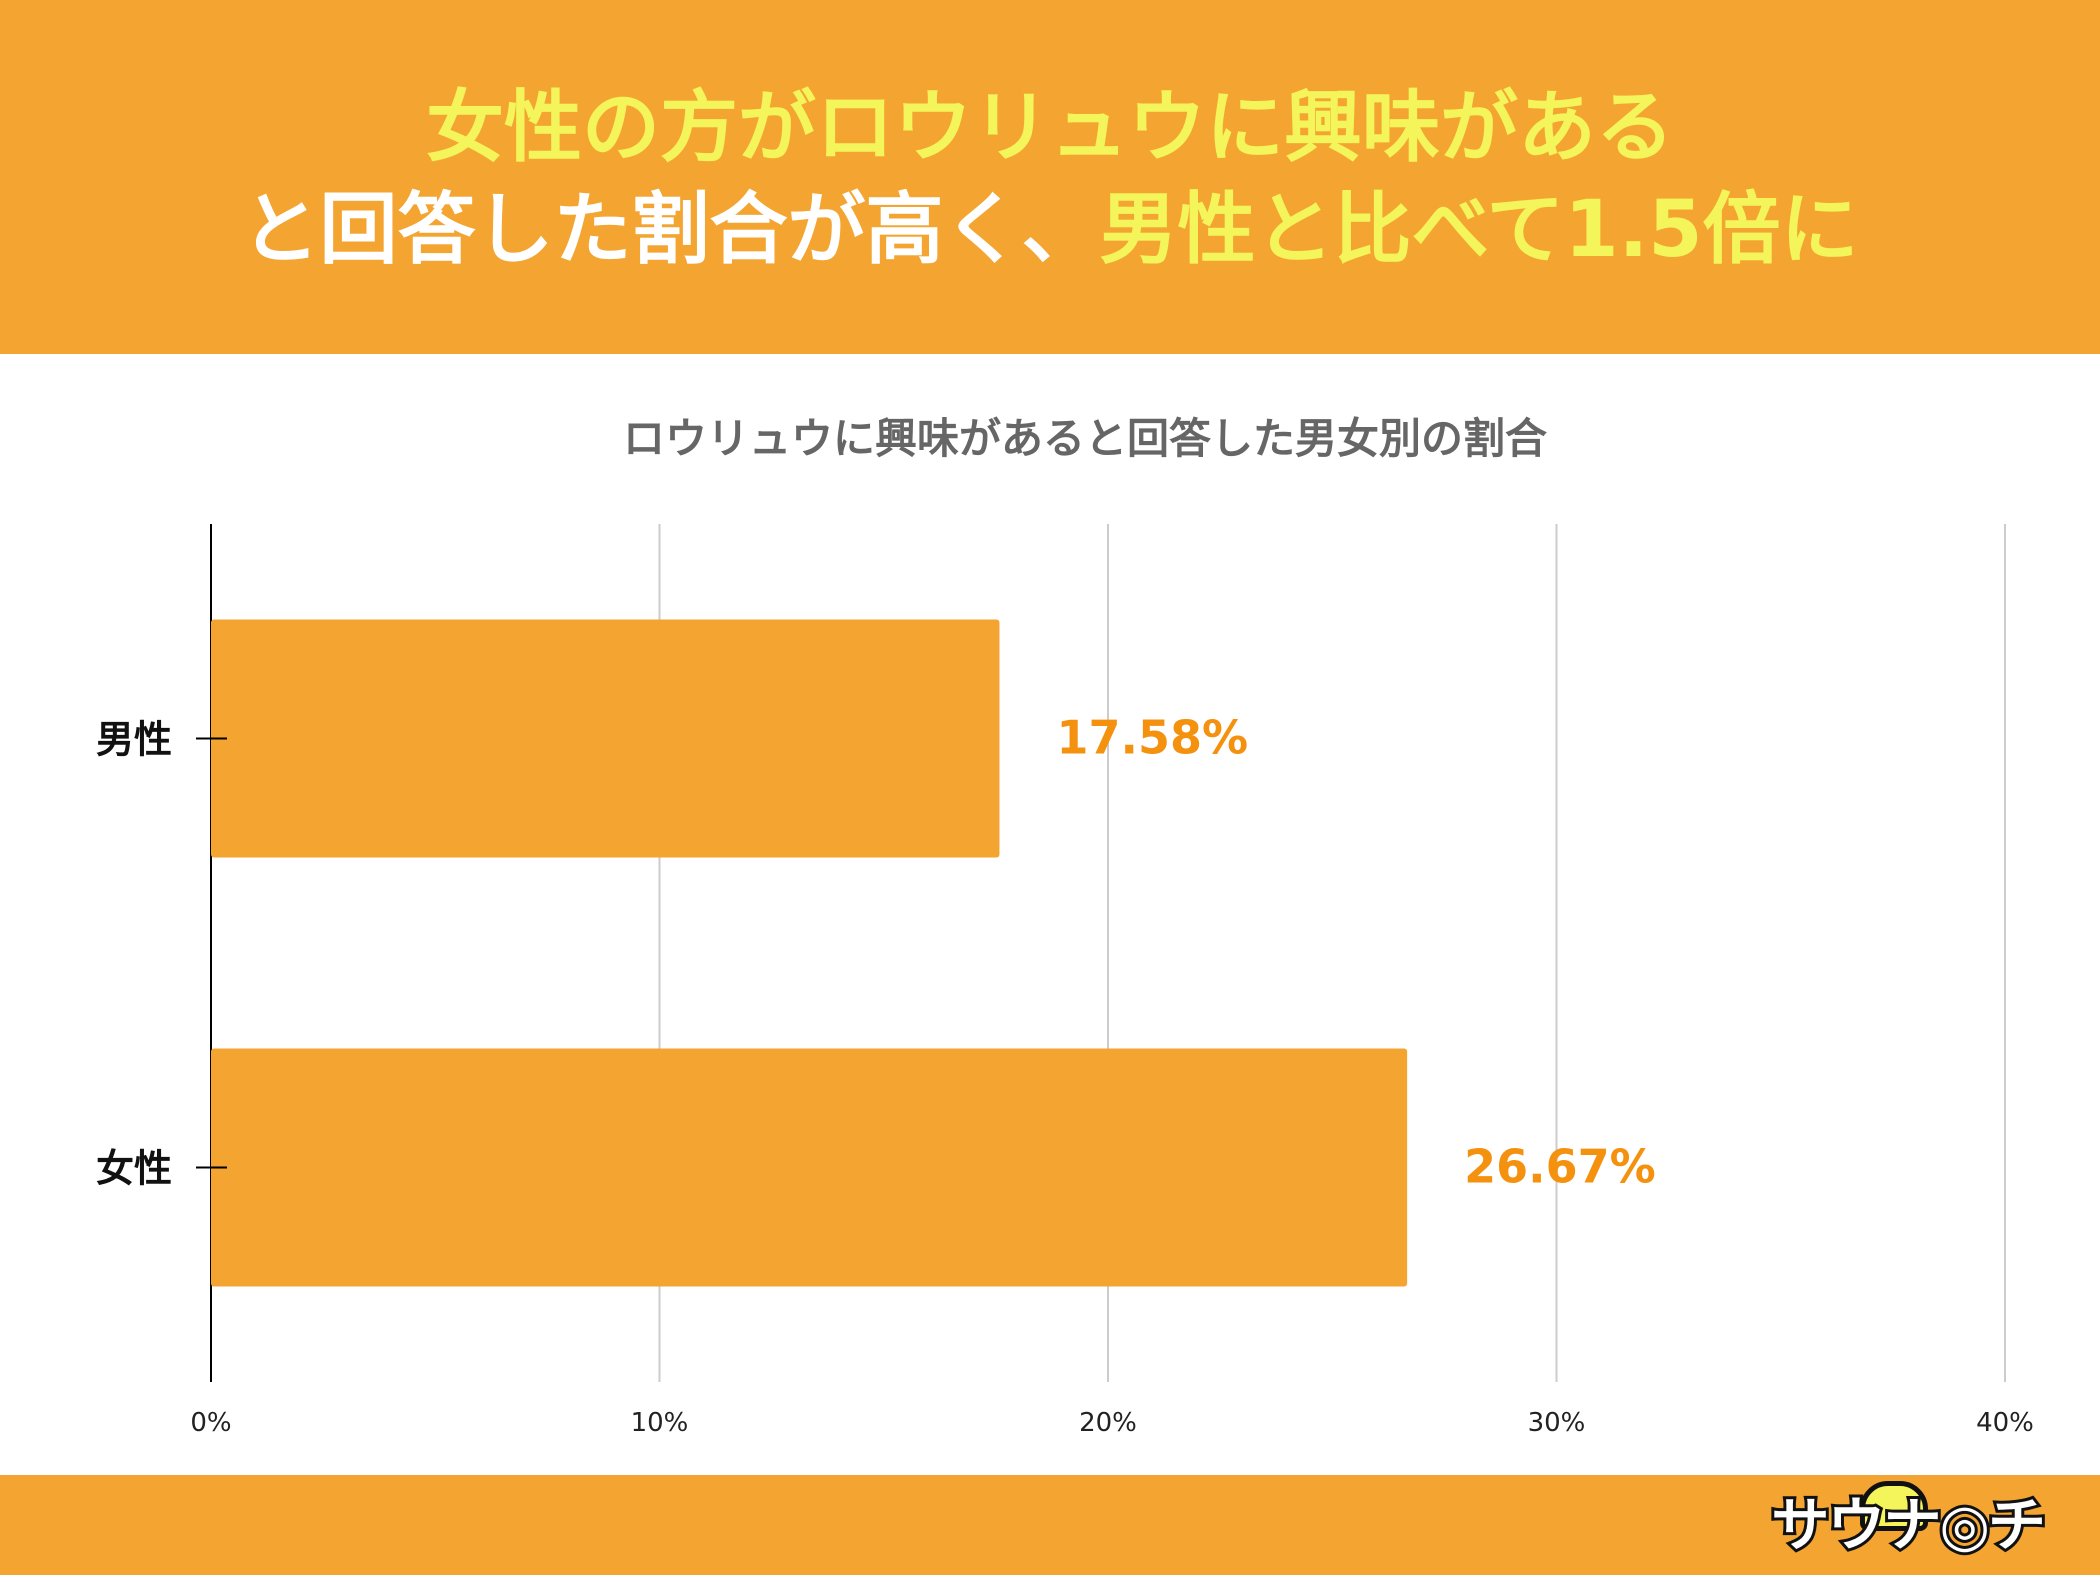 Image resolution: width=2100 pixels, height=1575 pixels. What do you see at coordinates (134, 740) in the screenshot?
I see `y-category-label: 男性` at bounding box center [134, 740].